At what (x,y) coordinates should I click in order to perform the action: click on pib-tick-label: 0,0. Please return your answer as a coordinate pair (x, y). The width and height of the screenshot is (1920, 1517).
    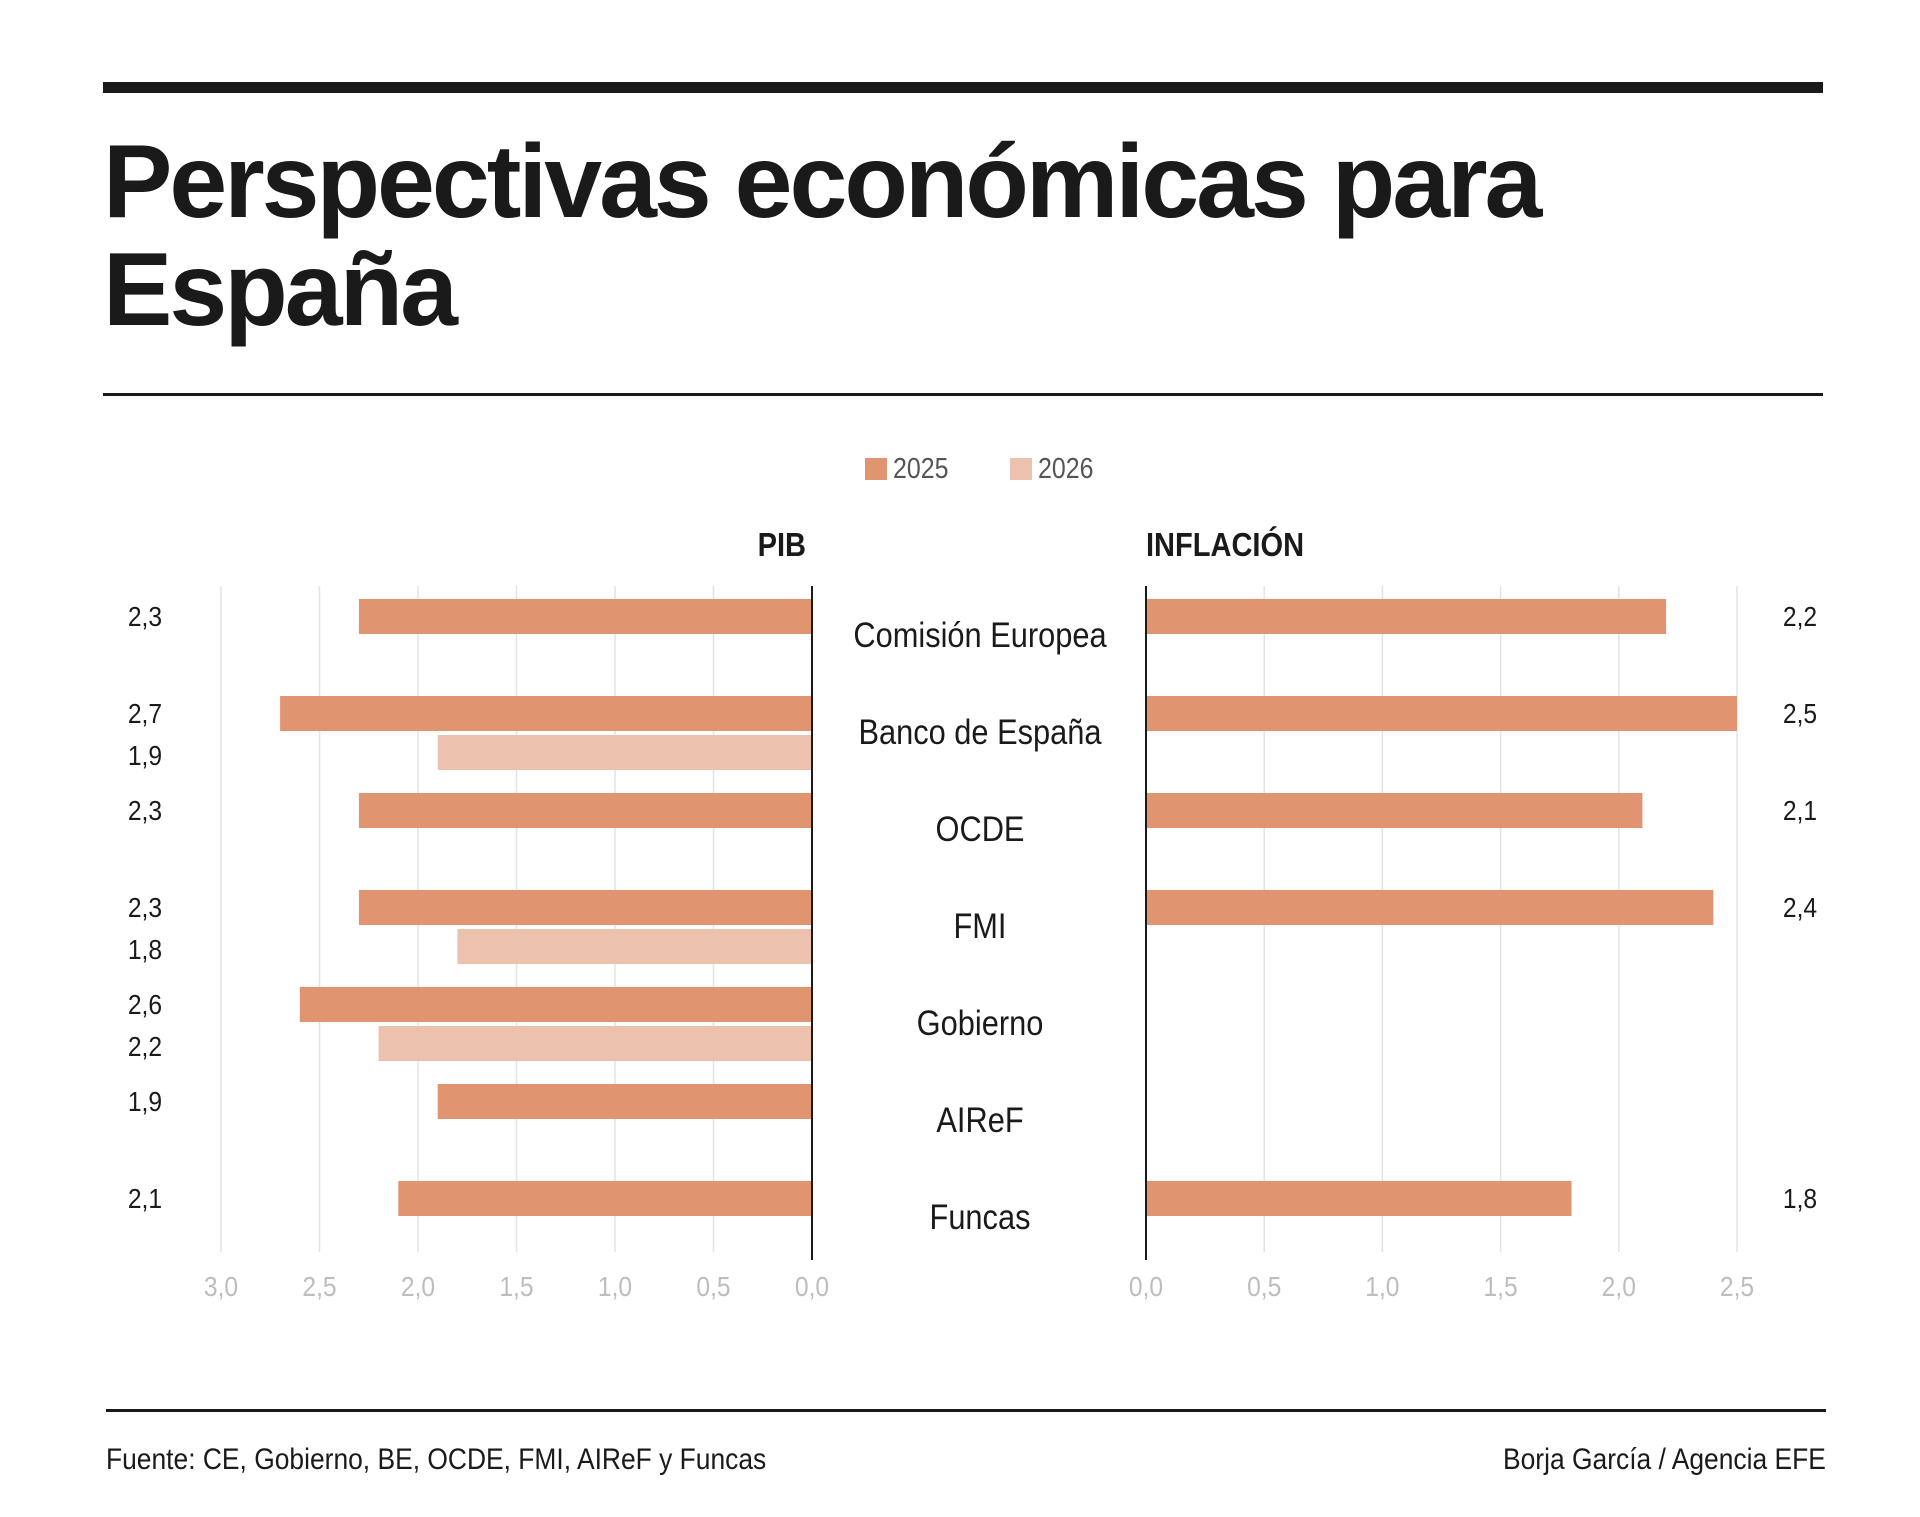
    Looking at the image, I should click on (812, 1287).